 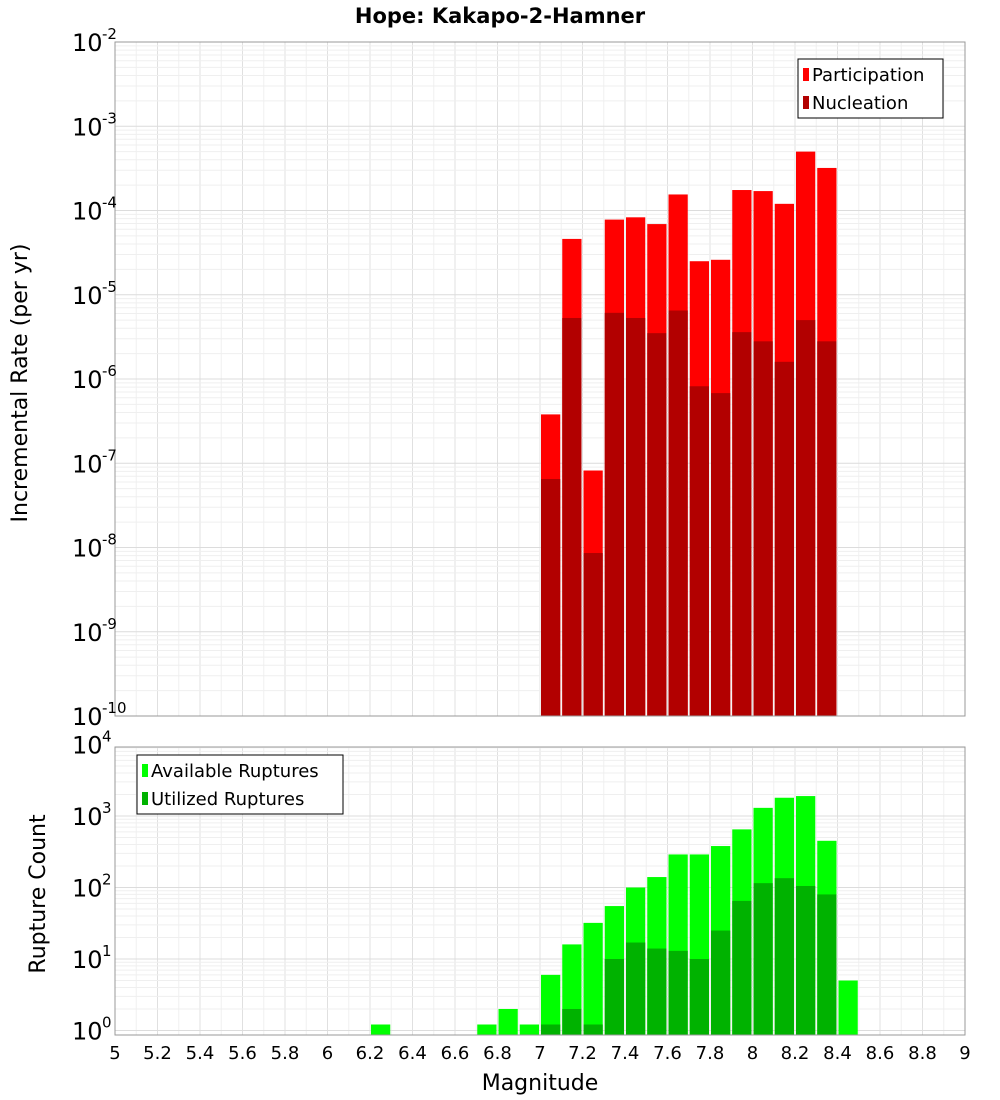 I want to click on count-bars, so click(x=614, y=915).